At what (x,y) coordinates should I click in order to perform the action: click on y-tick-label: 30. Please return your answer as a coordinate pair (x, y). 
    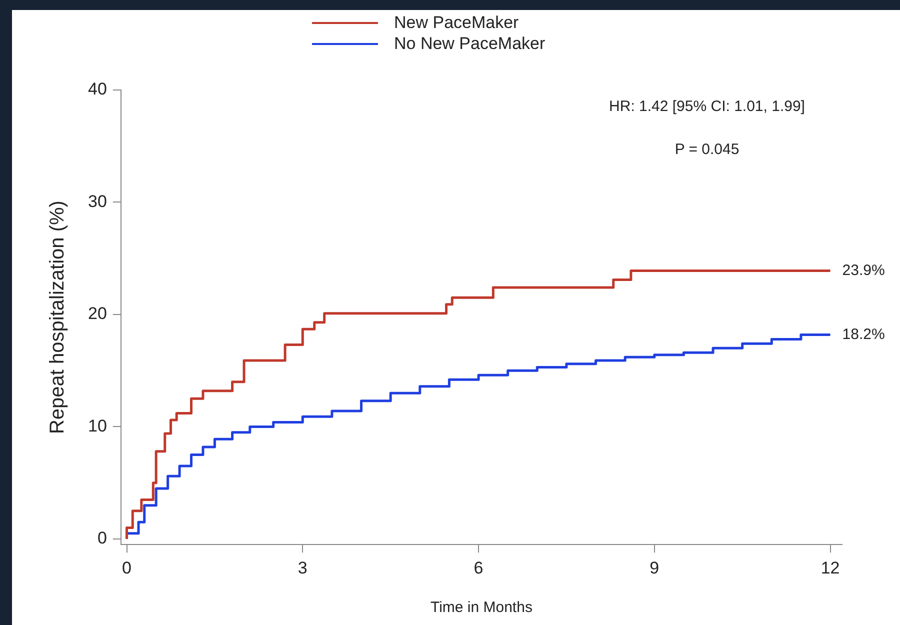
    Looking at the image, I should click on (97, 201).